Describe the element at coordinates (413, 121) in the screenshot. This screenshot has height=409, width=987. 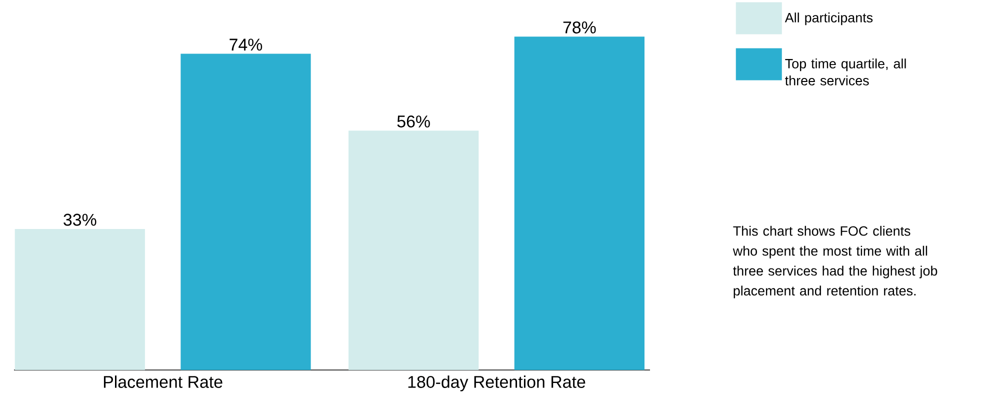
I see `data-label: 56%` at that location.